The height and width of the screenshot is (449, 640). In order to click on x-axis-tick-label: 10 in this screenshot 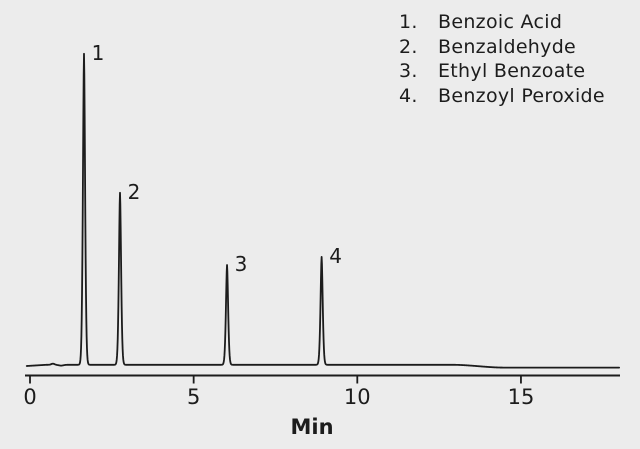, I will do `click(357, 397)`.